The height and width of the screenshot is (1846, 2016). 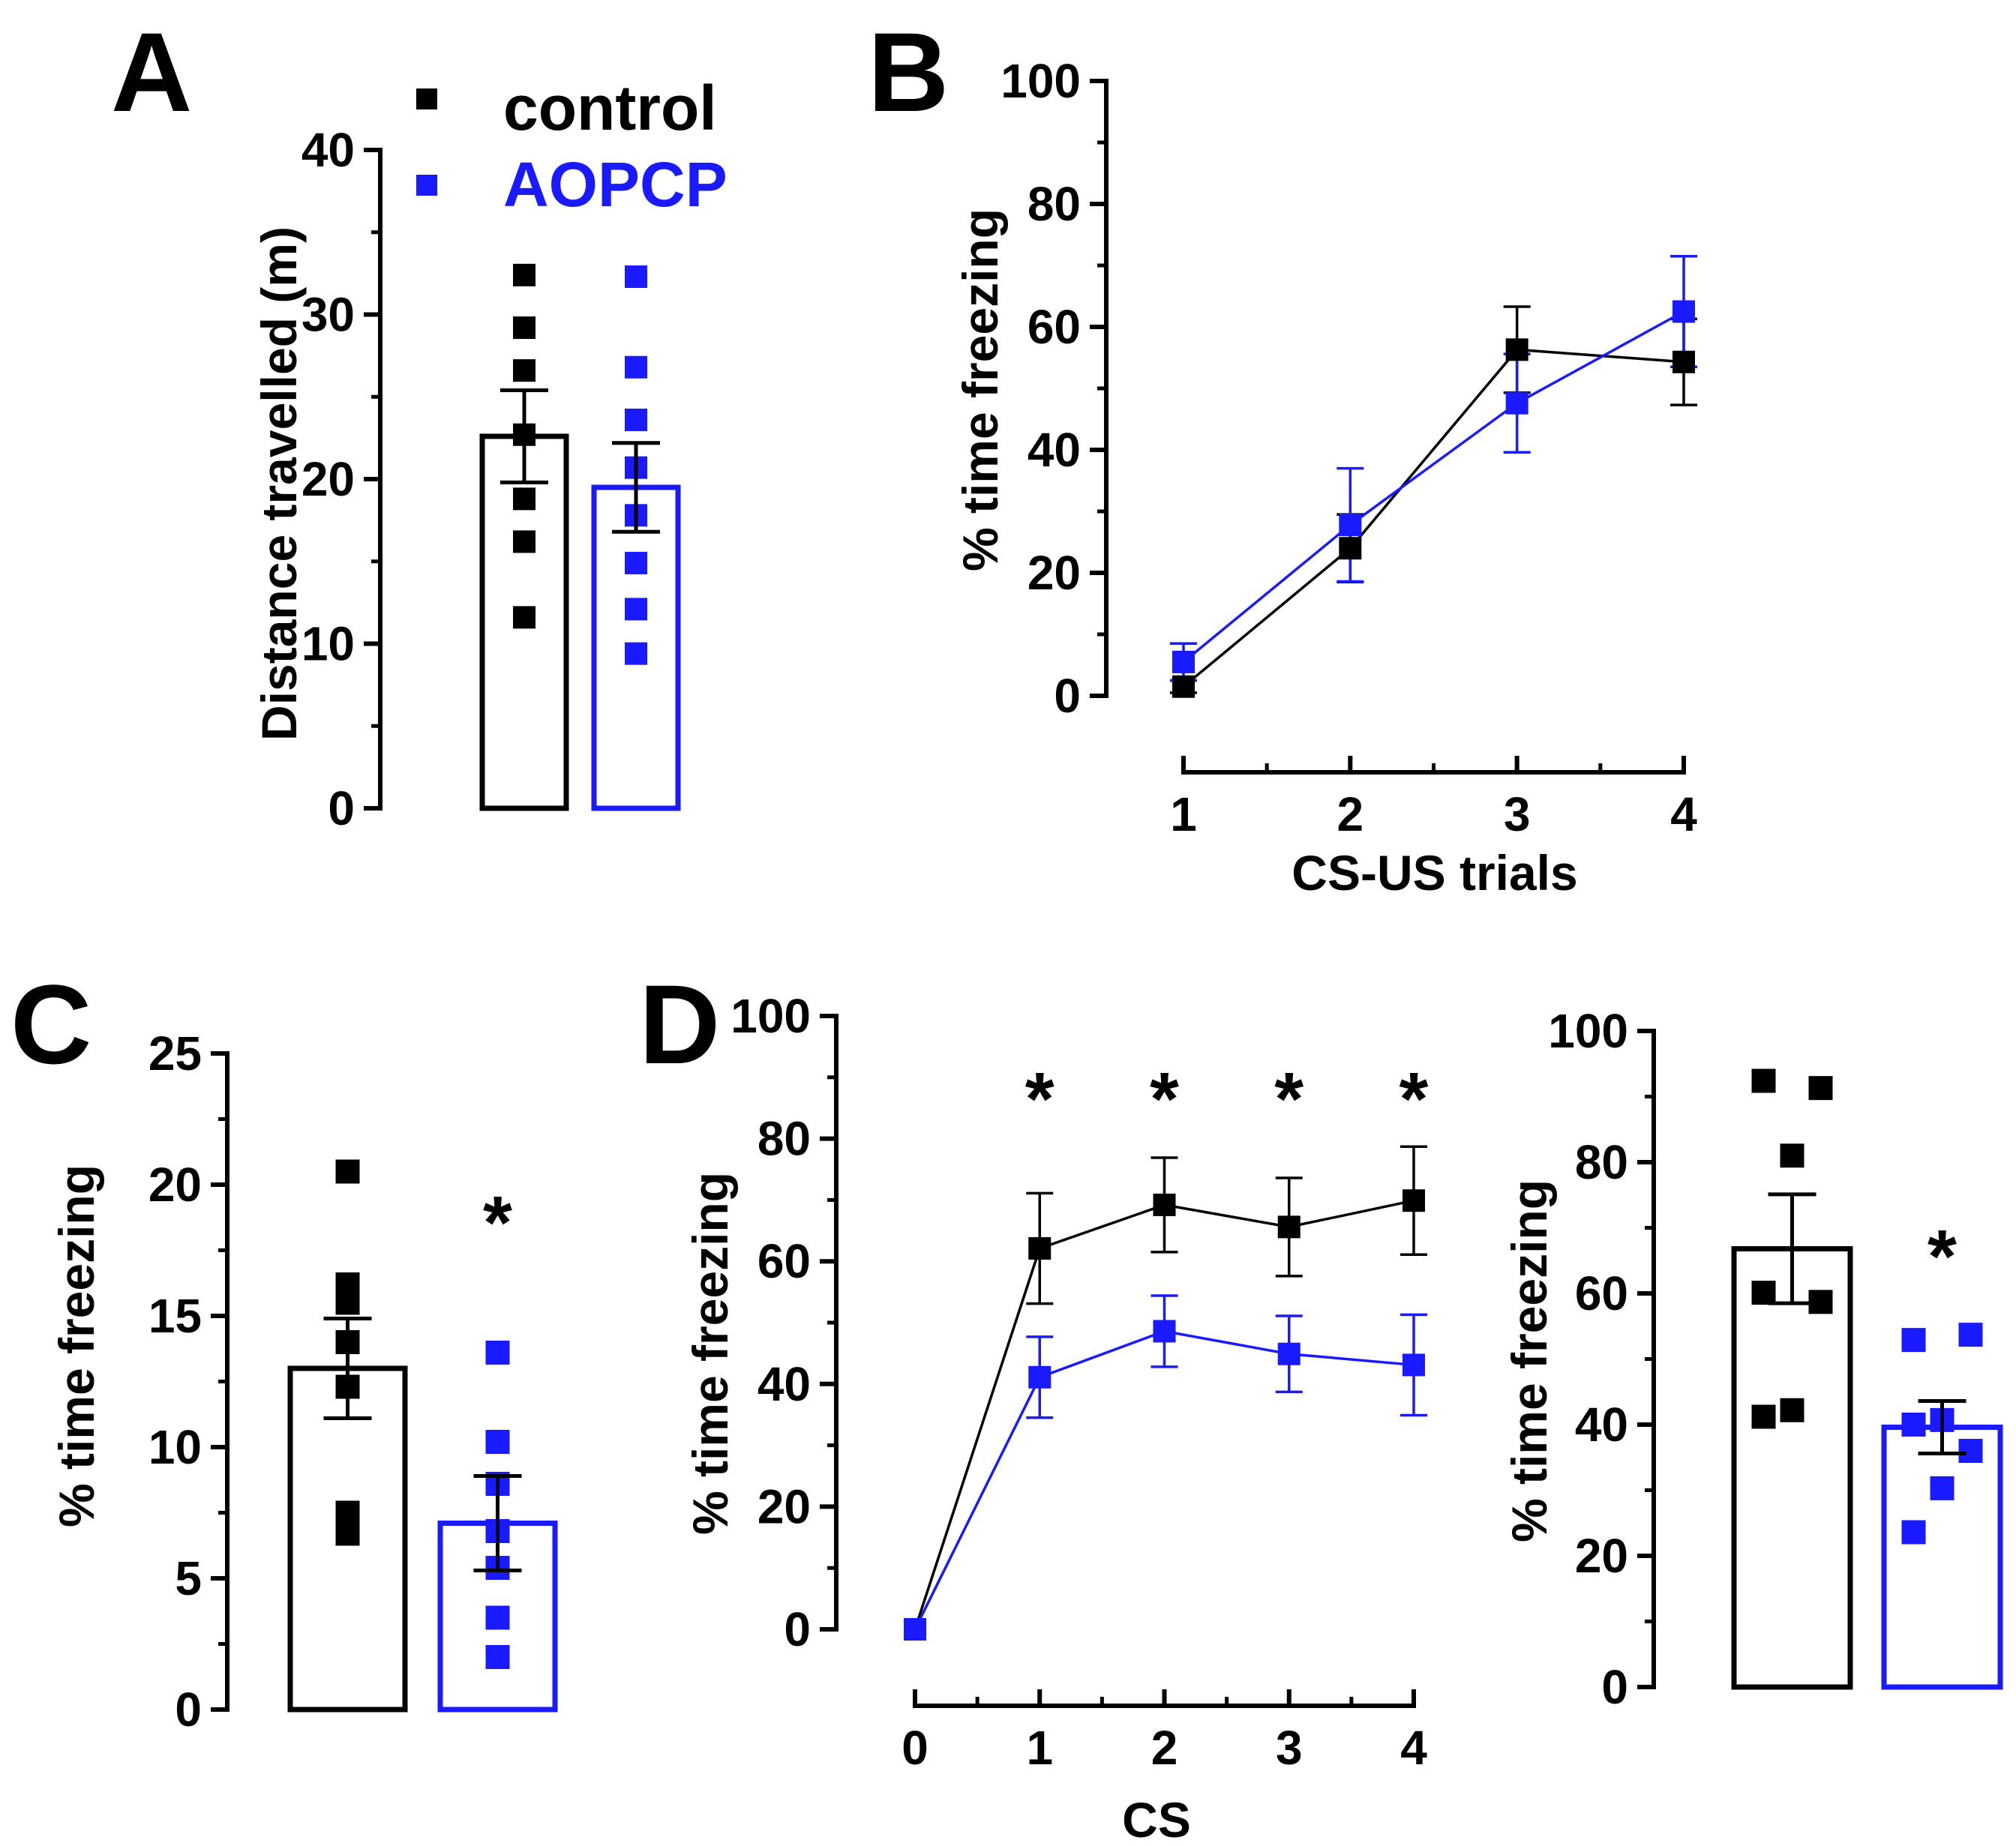 I want to click on C-y-tick-label: 20, so click(x=175, y=1185).